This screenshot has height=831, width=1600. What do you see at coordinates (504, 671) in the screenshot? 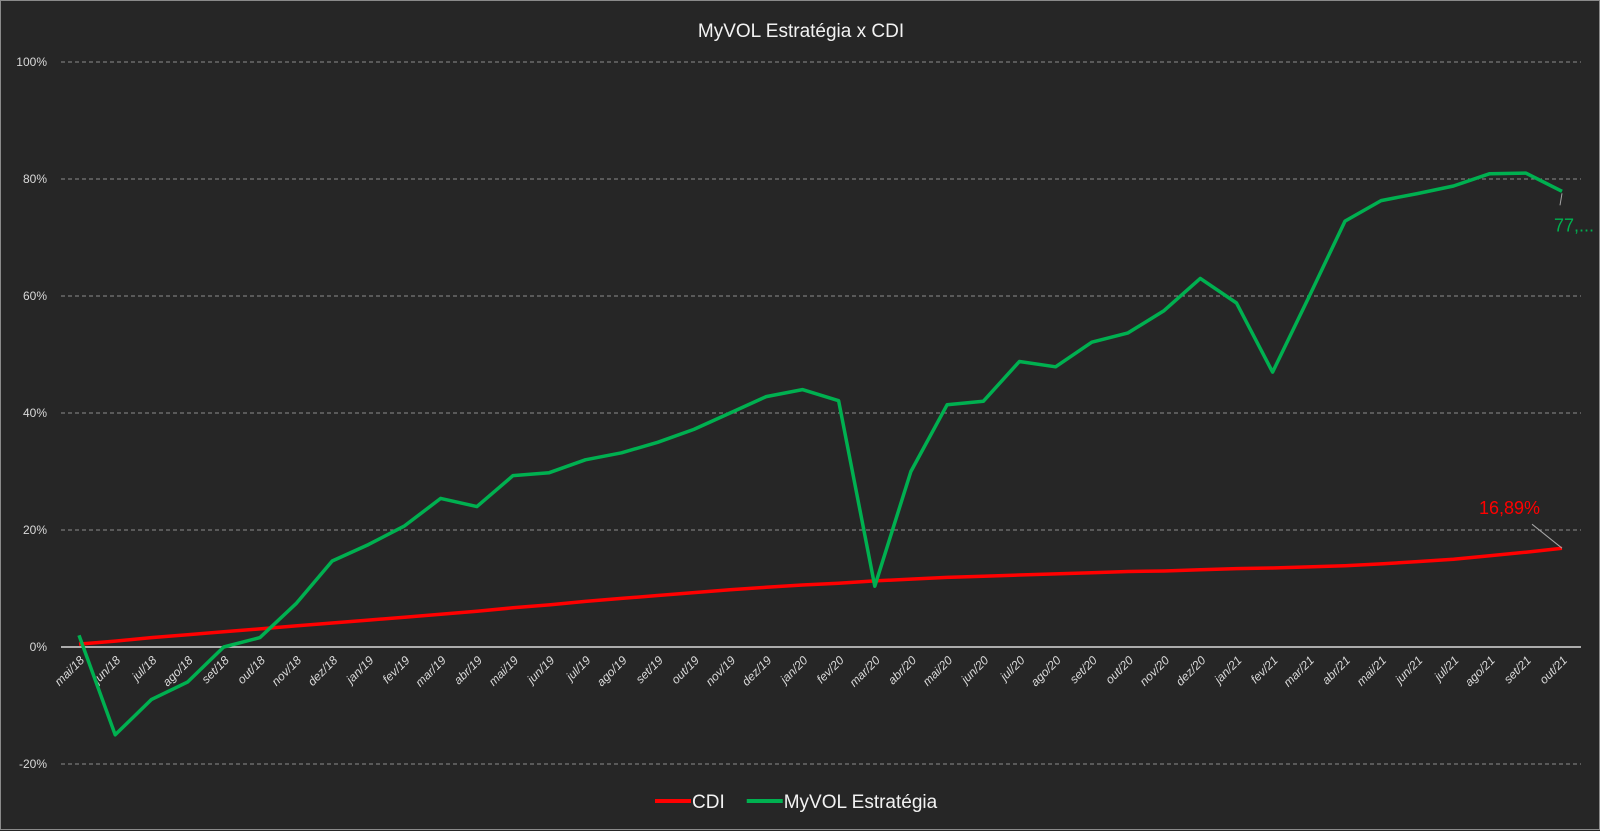
I see `x-tick-label: mai/19` at bounding box center [504, 671].